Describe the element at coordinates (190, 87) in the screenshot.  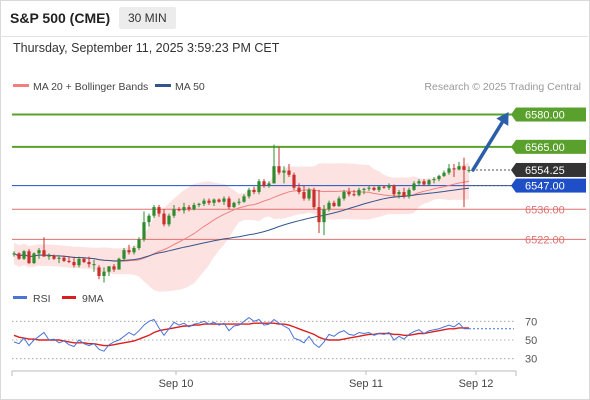
I see `ma50-legend-label: MA 50` at that location.